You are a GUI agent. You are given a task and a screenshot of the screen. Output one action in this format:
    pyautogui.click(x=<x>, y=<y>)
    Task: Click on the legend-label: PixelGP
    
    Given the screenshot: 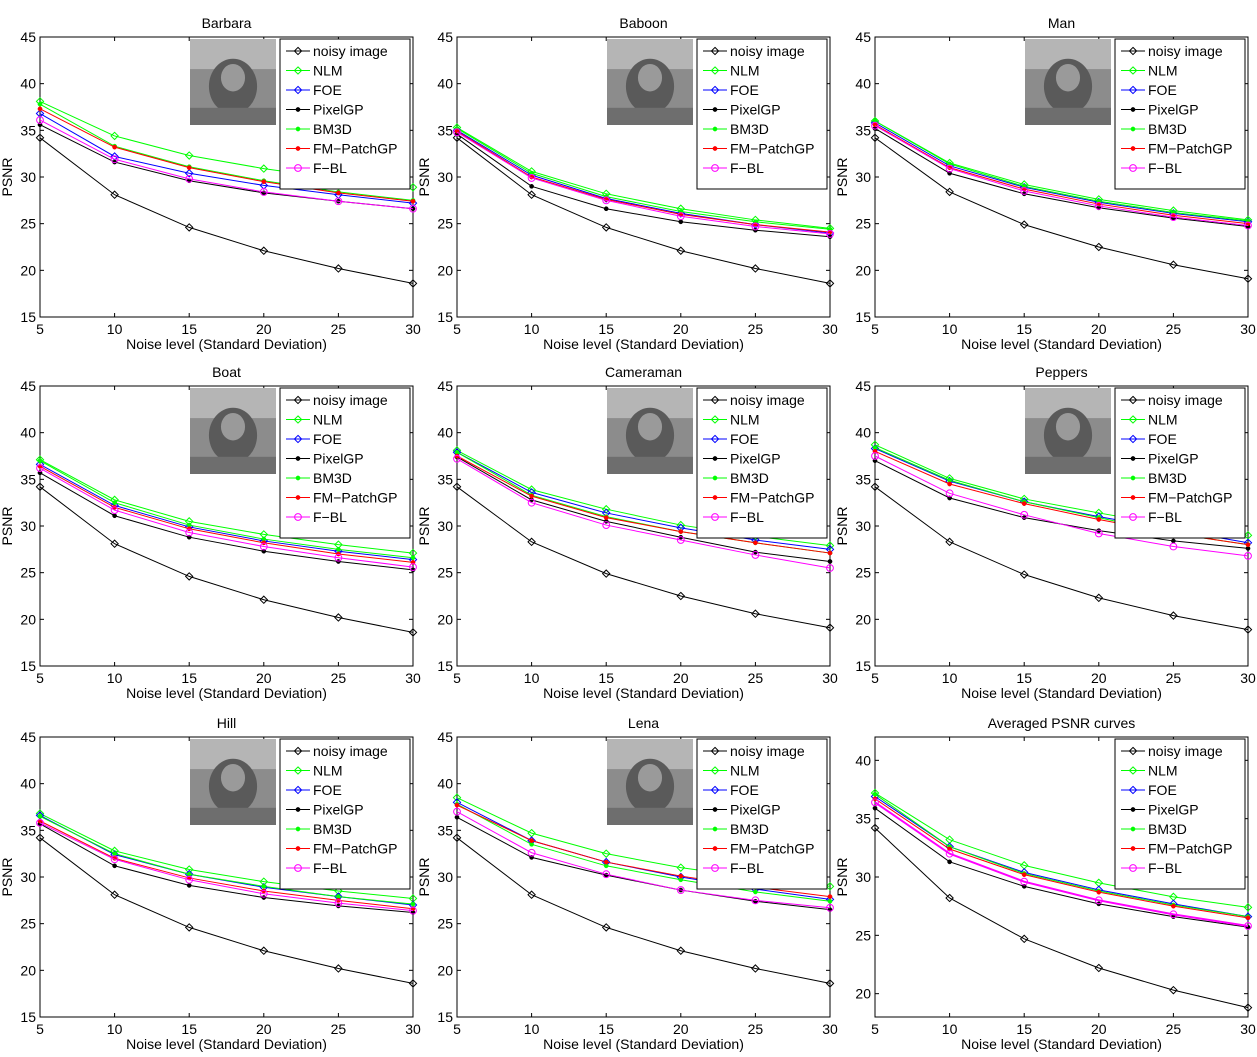 What is the action you would take?
    pyautogui.click(x=1173, y=810)
    